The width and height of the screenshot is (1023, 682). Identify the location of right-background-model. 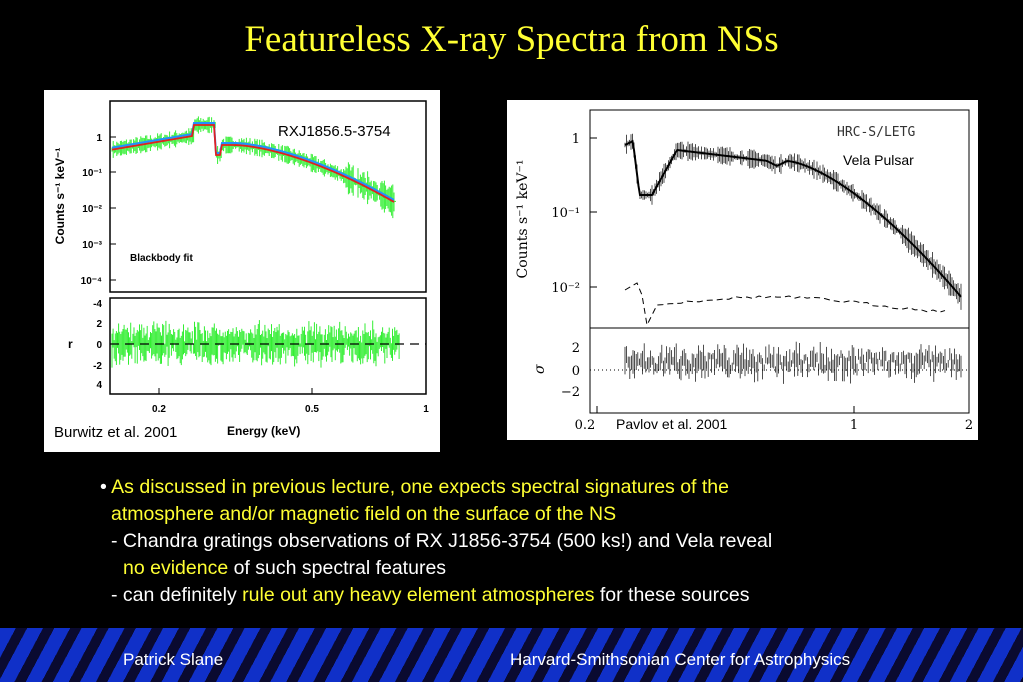
(785, 304).